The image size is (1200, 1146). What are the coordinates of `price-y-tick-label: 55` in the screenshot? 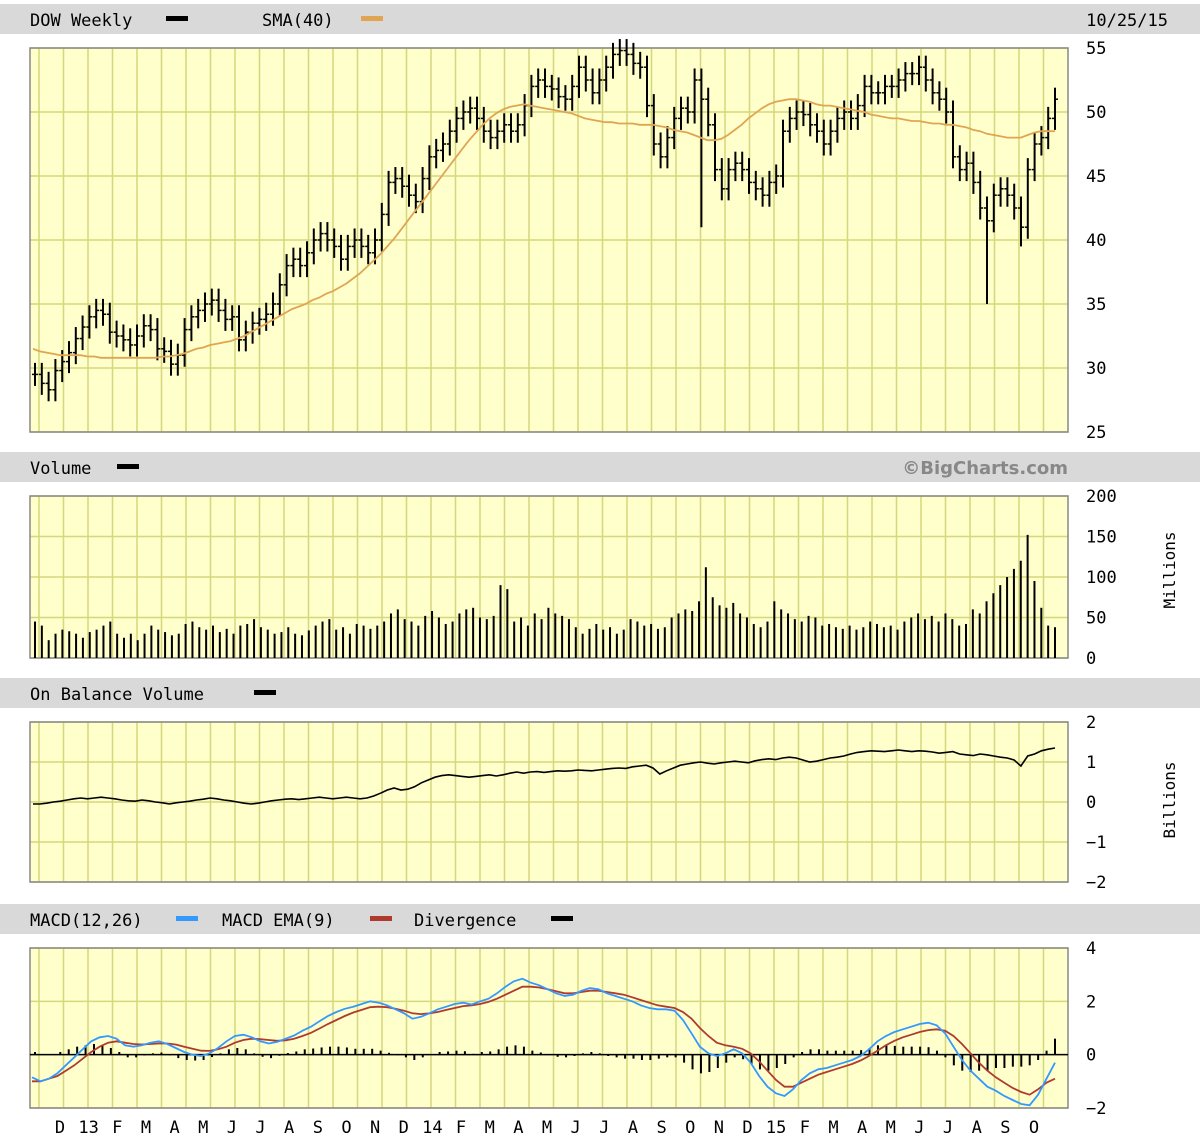 It's located at (1096, 49).